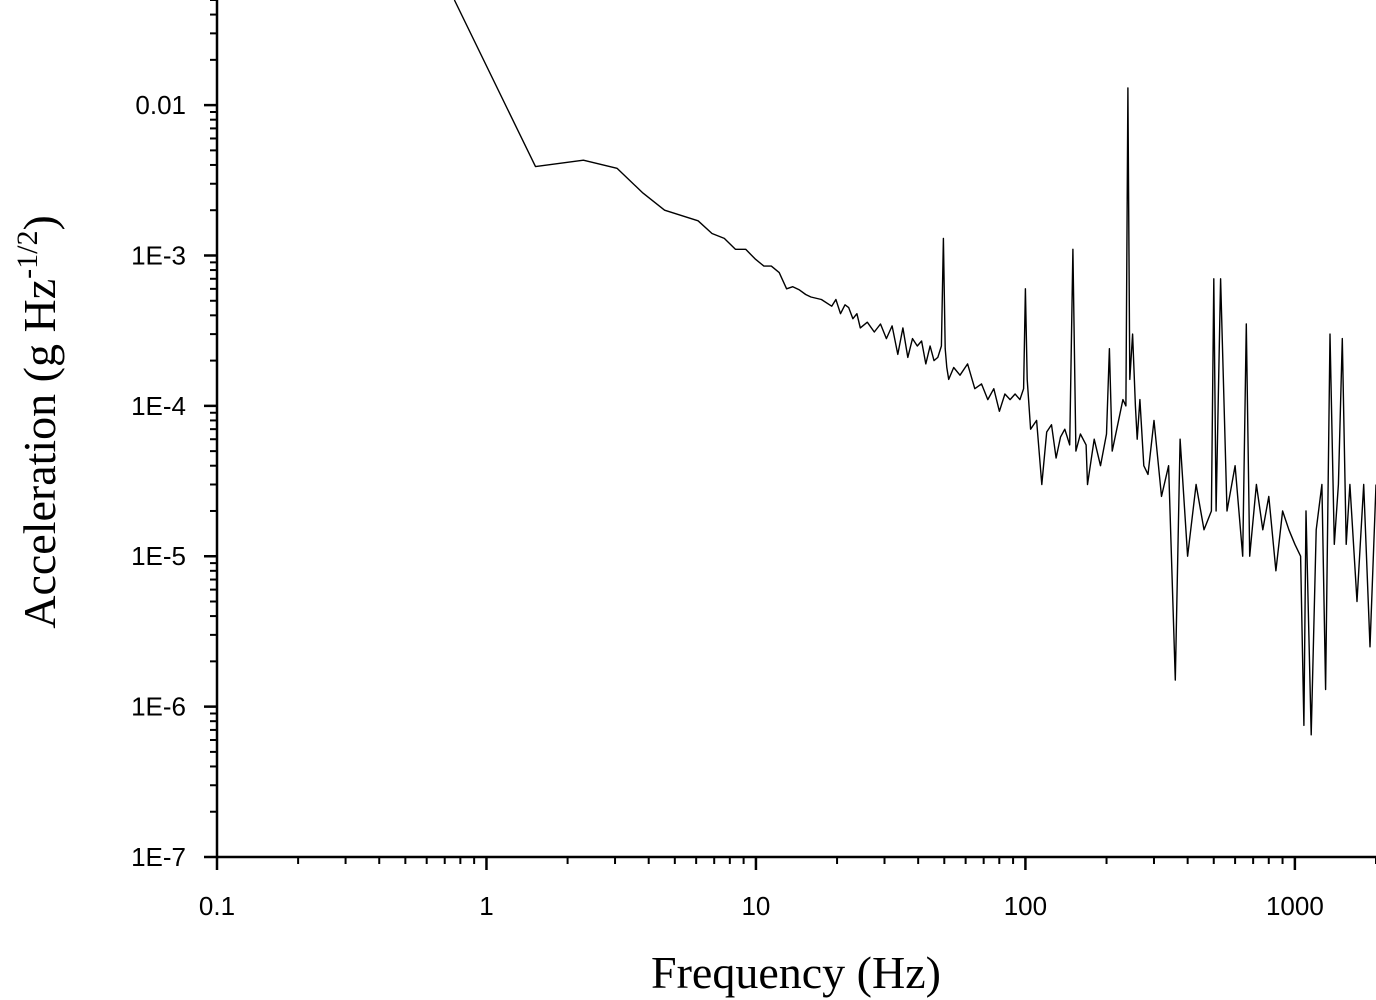 Image resolution: width=1376 pixels, height=1000 pixels. What do you see at coordinates (158, 707) in the screenshot?
I see `y-tick-label: 1E-6` at bounding box center [158, 707].